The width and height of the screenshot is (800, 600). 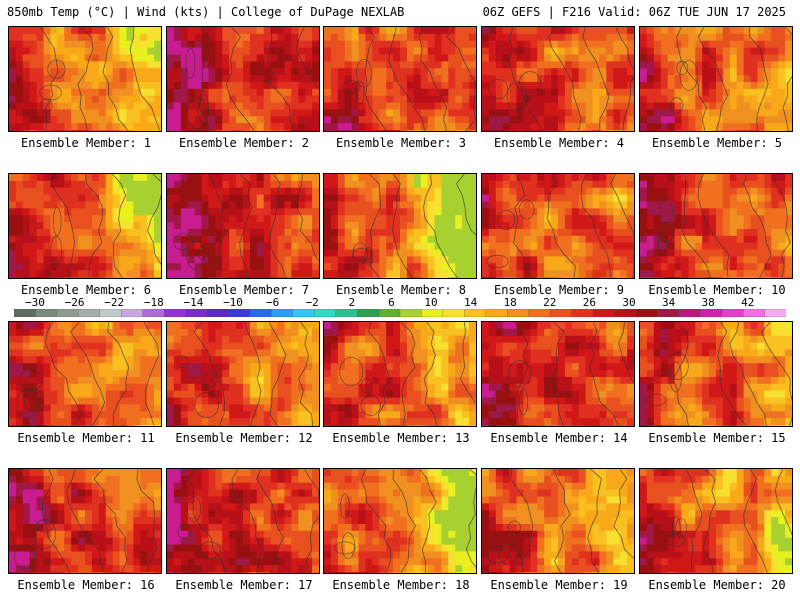 What do you see at coordinates (114, 302) in the screenshot?
I see `colorbar-tick-label: −22` at bounding box center [114, 302].